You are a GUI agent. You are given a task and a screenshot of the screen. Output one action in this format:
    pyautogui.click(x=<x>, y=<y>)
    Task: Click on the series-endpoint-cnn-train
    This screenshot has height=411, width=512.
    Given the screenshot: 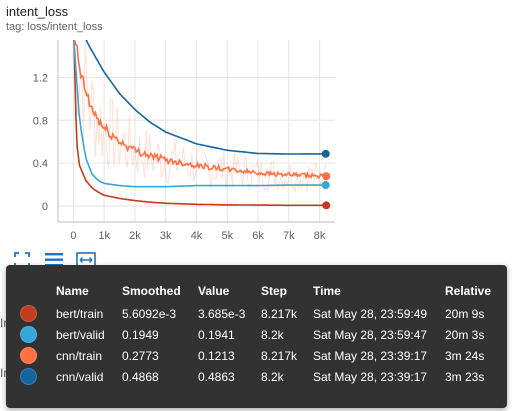 What is the action you would take?
    pyautogui.click(x=326, y=176)
    